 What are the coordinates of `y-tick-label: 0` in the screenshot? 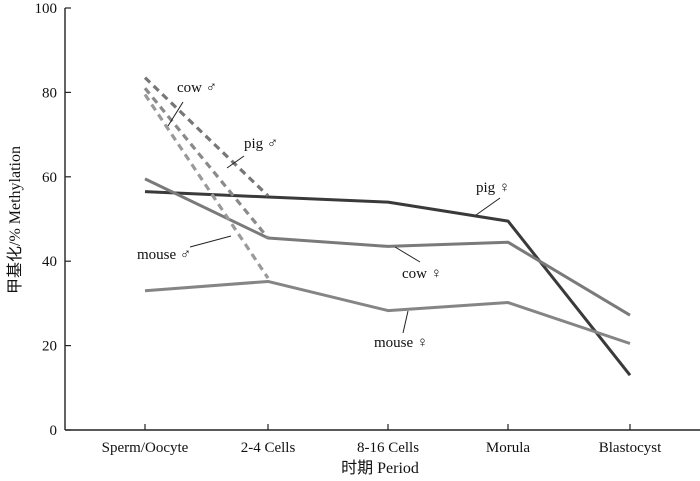 It's located at (54, 431).